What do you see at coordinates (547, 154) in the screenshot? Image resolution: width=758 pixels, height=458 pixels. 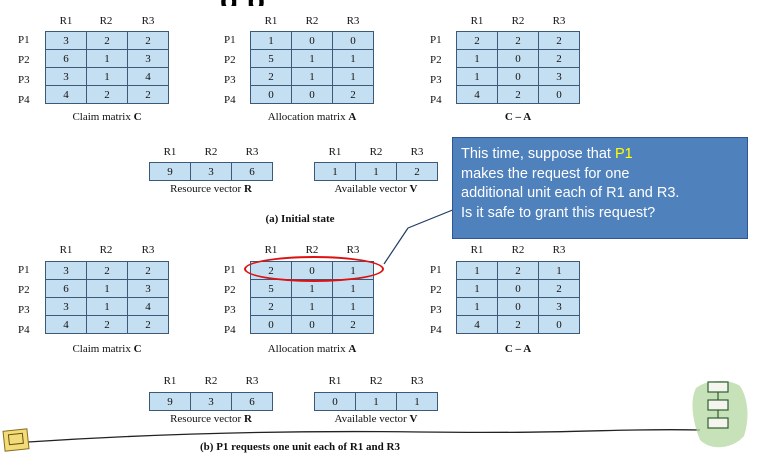 I see `callout-line-1: This time, suppose that P1` at bounding box center [547, 154].